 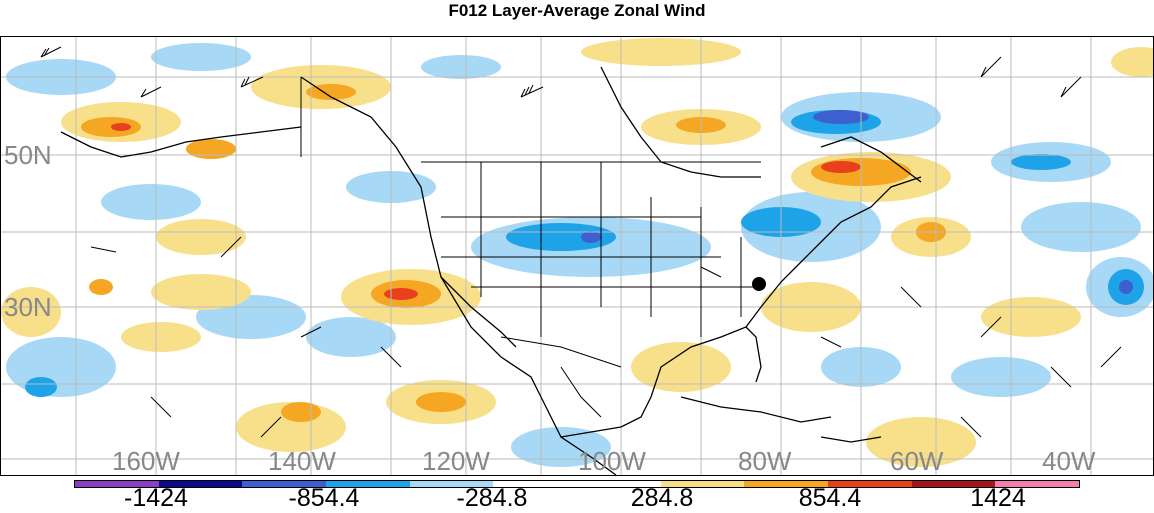 What do you see at coordinates (765, 461) in the screenshot?
I see `lon-label-80w: 80W` at bounding box center [765, 461].